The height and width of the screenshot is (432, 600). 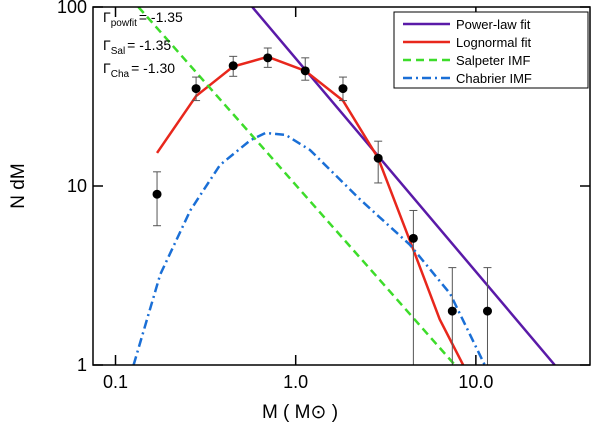 What do you see at coordinates (494, 42) in the screenshot?
I see `legend-label: Lognormal fit` at bounding box center [494, 42].